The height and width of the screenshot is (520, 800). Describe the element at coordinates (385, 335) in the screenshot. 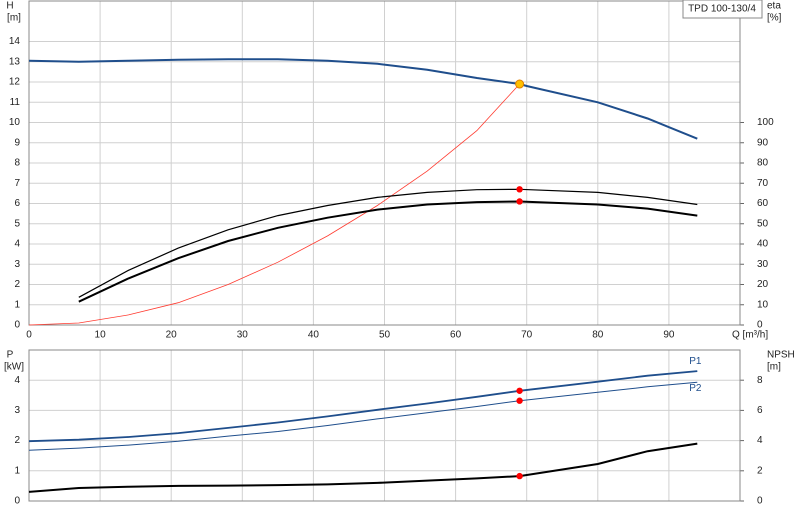

I see `x-tick-label: 50` at that location.